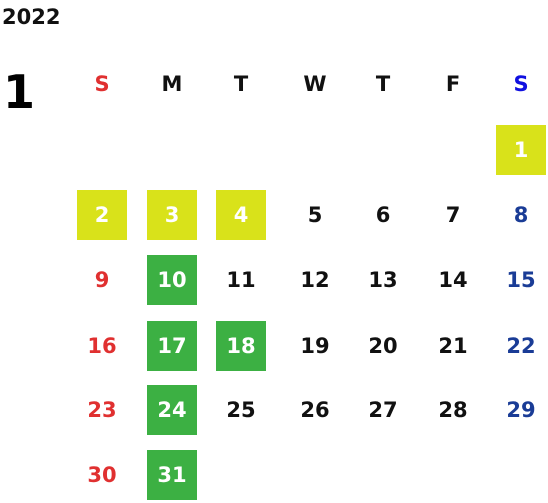 The width and height of the screenshot is (548, 503). Describe the element at coordinates (172, 280) in the screenshot. I see `day-cell-10: 10` at that location.